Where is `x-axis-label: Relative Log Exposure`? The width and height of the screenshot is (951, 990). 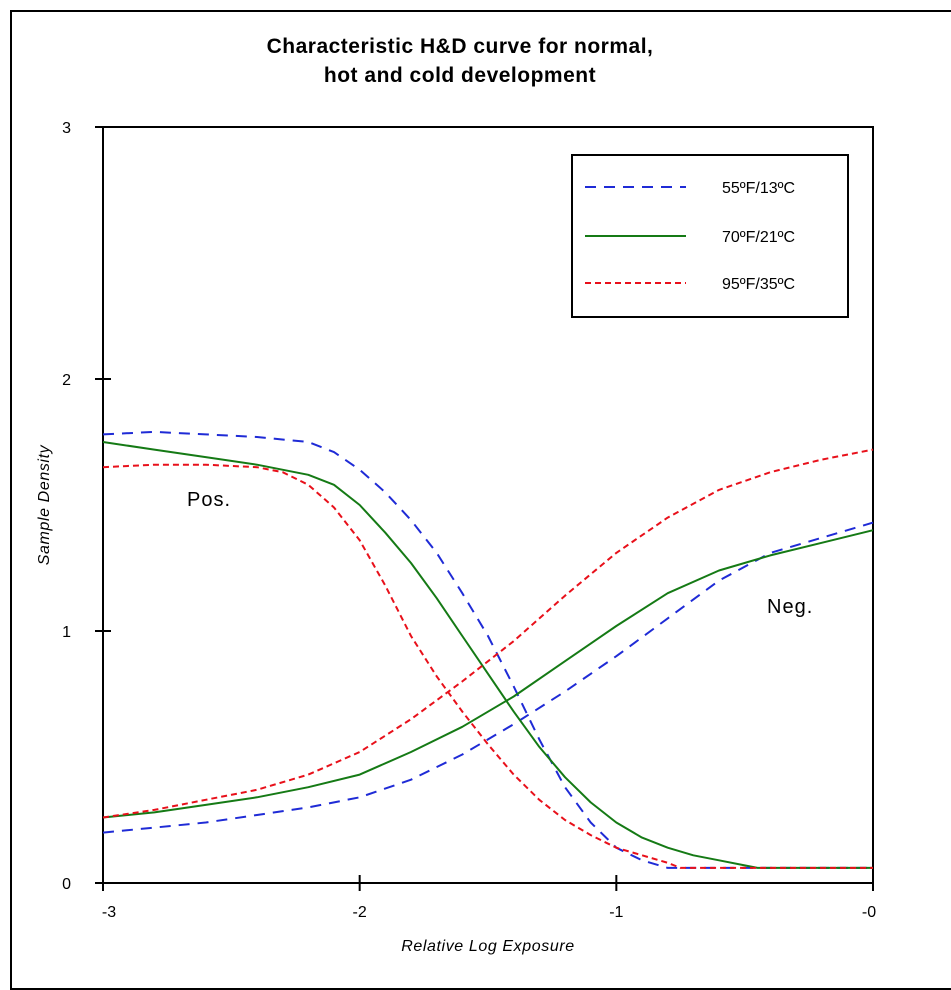 x-axis-label: Relative Log Exposure is located at coordinates (488, 946).